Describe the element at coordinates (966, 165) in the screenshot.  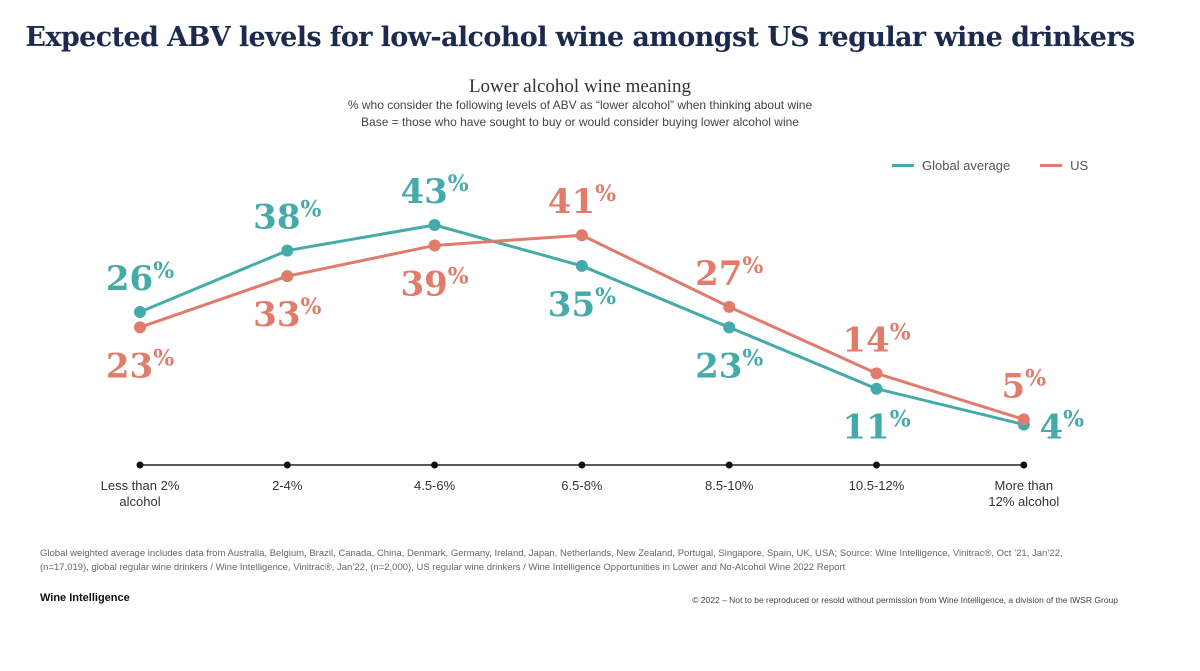
I see `legend-label-global: Global average` at that location.